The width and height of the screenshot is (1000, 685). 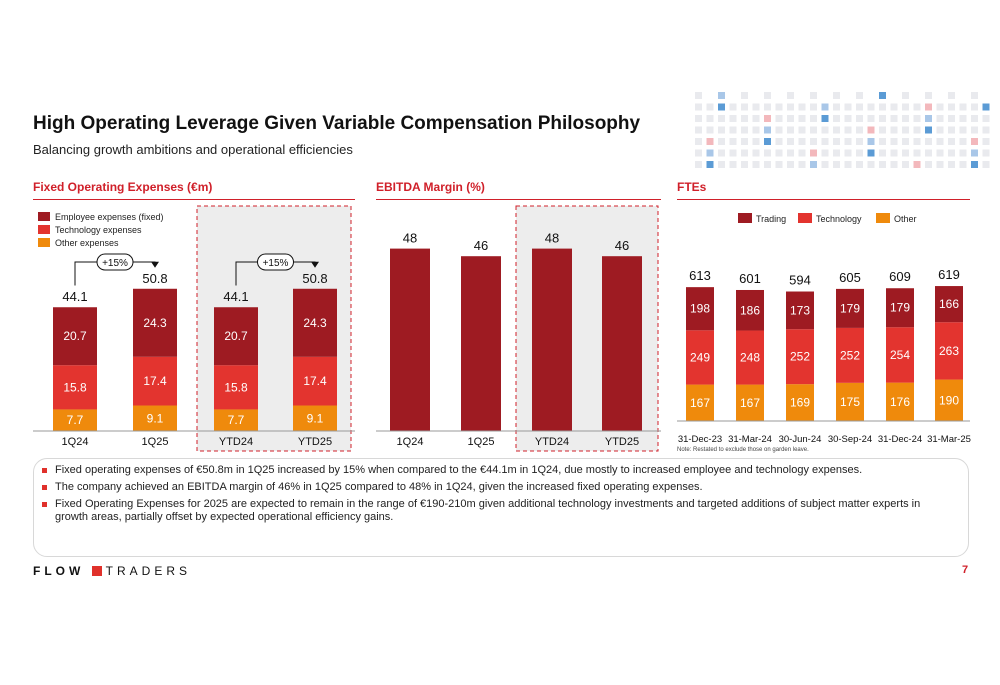 I want to click on logo-square-icon, so click(x=96, y=571).